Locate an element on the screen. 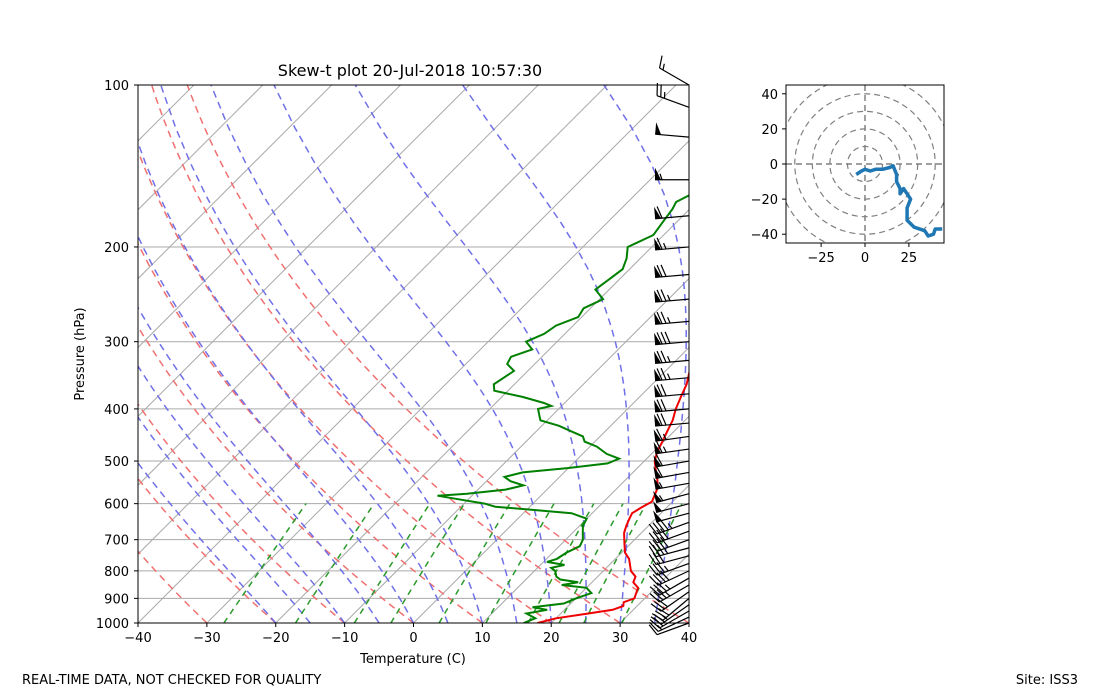 The height and width of the screenshot is (700, 1100). isotherm-line is located at coordinates (269, 217).